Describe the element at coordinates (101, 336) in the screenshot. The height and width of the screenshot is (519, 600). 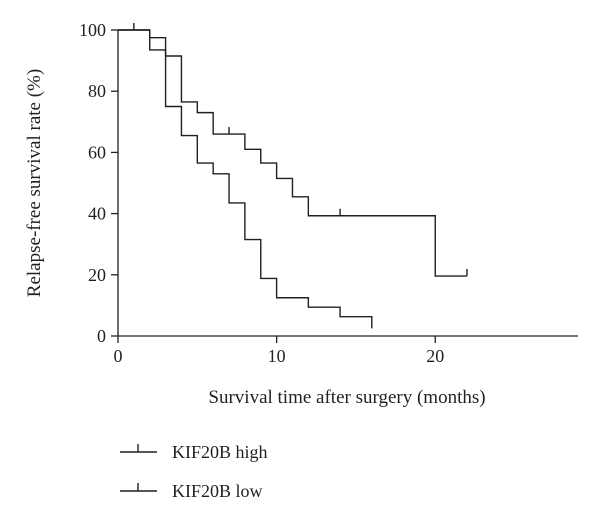
I see `y-tick-label: 0` at that location.